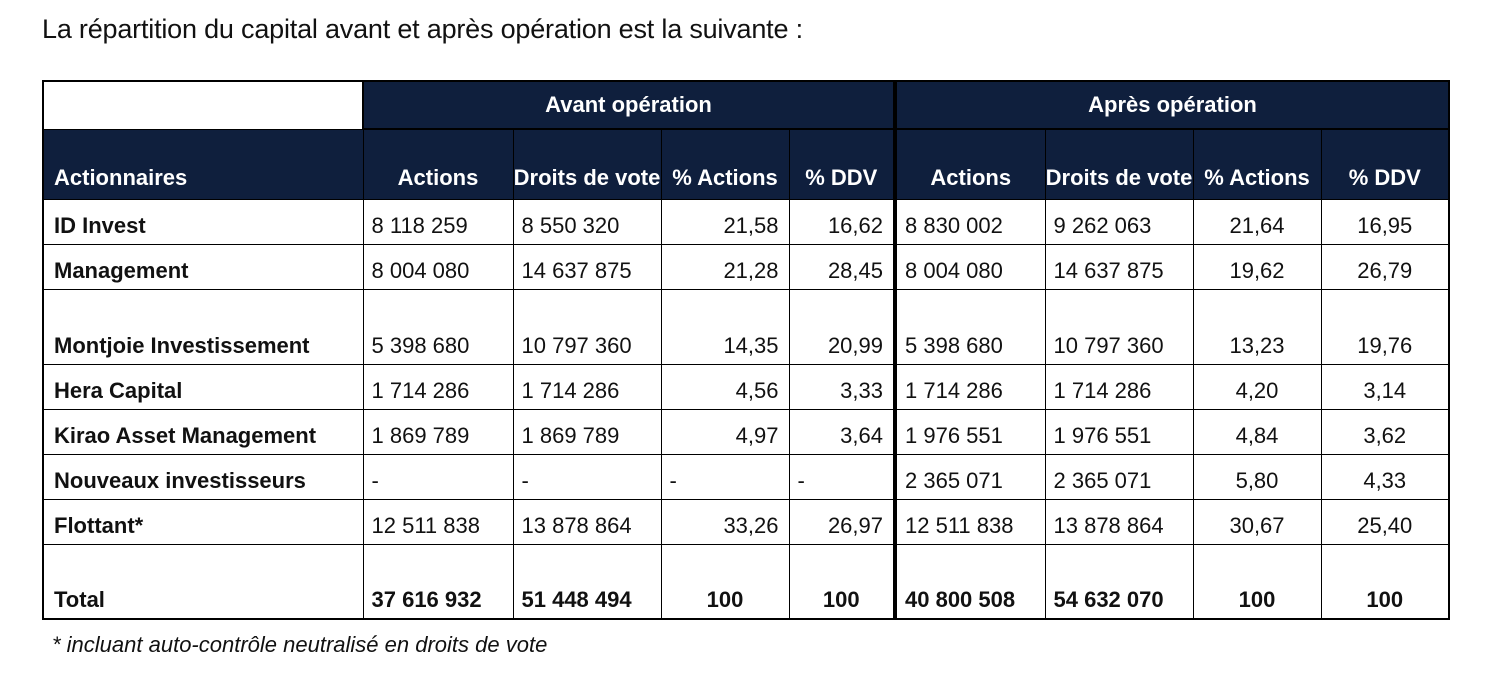  What do you see at coordinates (1119, 431) in the screenshot?
I see `droits-after: 1 976 551` at bounding box center [1119, 431].